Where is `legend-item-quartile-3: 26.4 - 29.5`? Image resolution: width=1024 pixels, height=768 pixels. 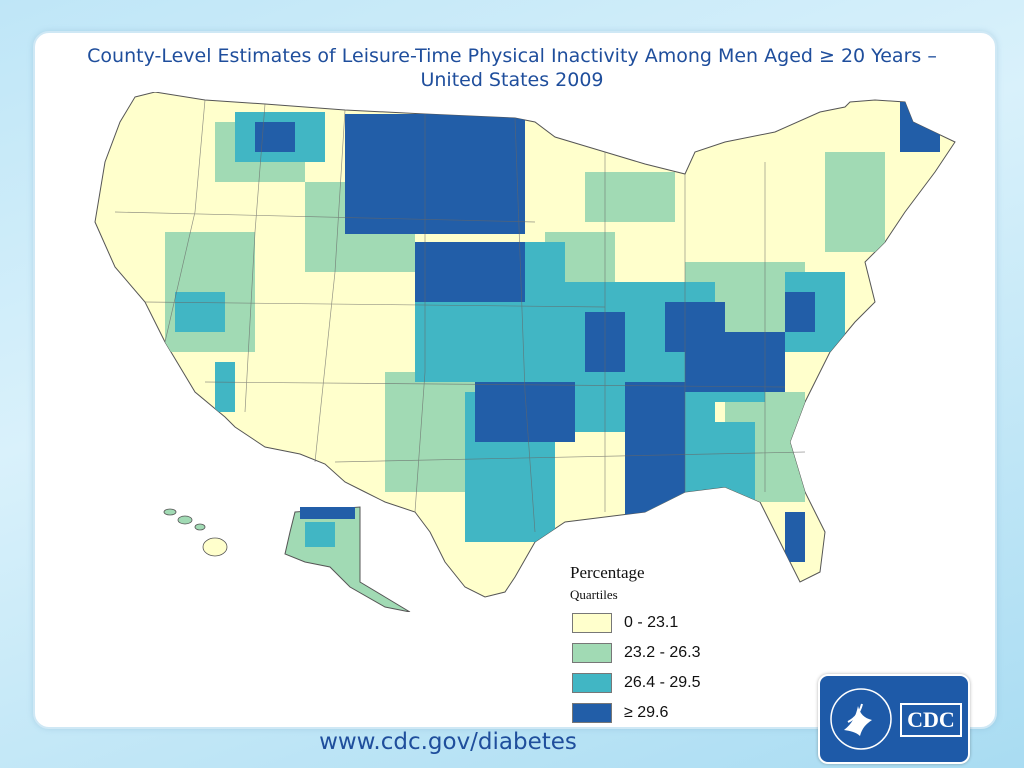 legend-item-quartile-3: 26.4 - 29.5 is located at coordinates (682, 684).